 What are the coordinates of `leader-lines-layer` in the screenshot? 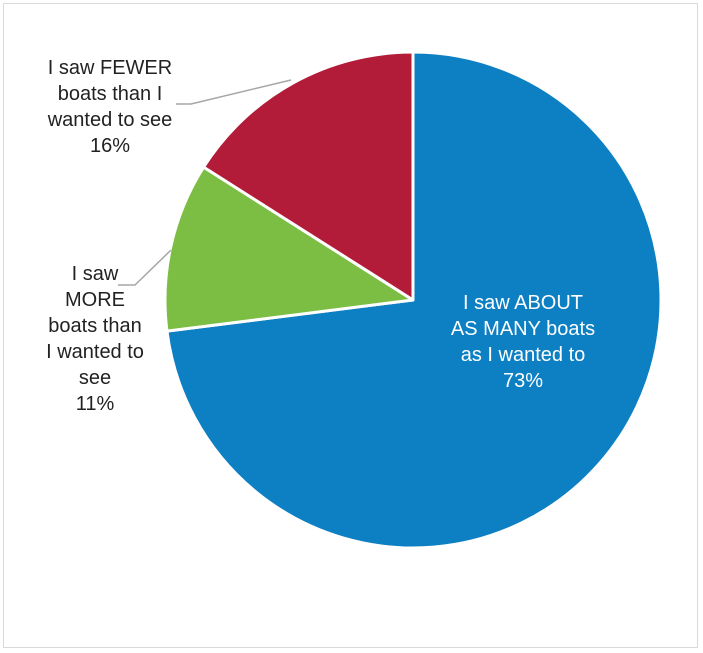 It's located at (205, 182).